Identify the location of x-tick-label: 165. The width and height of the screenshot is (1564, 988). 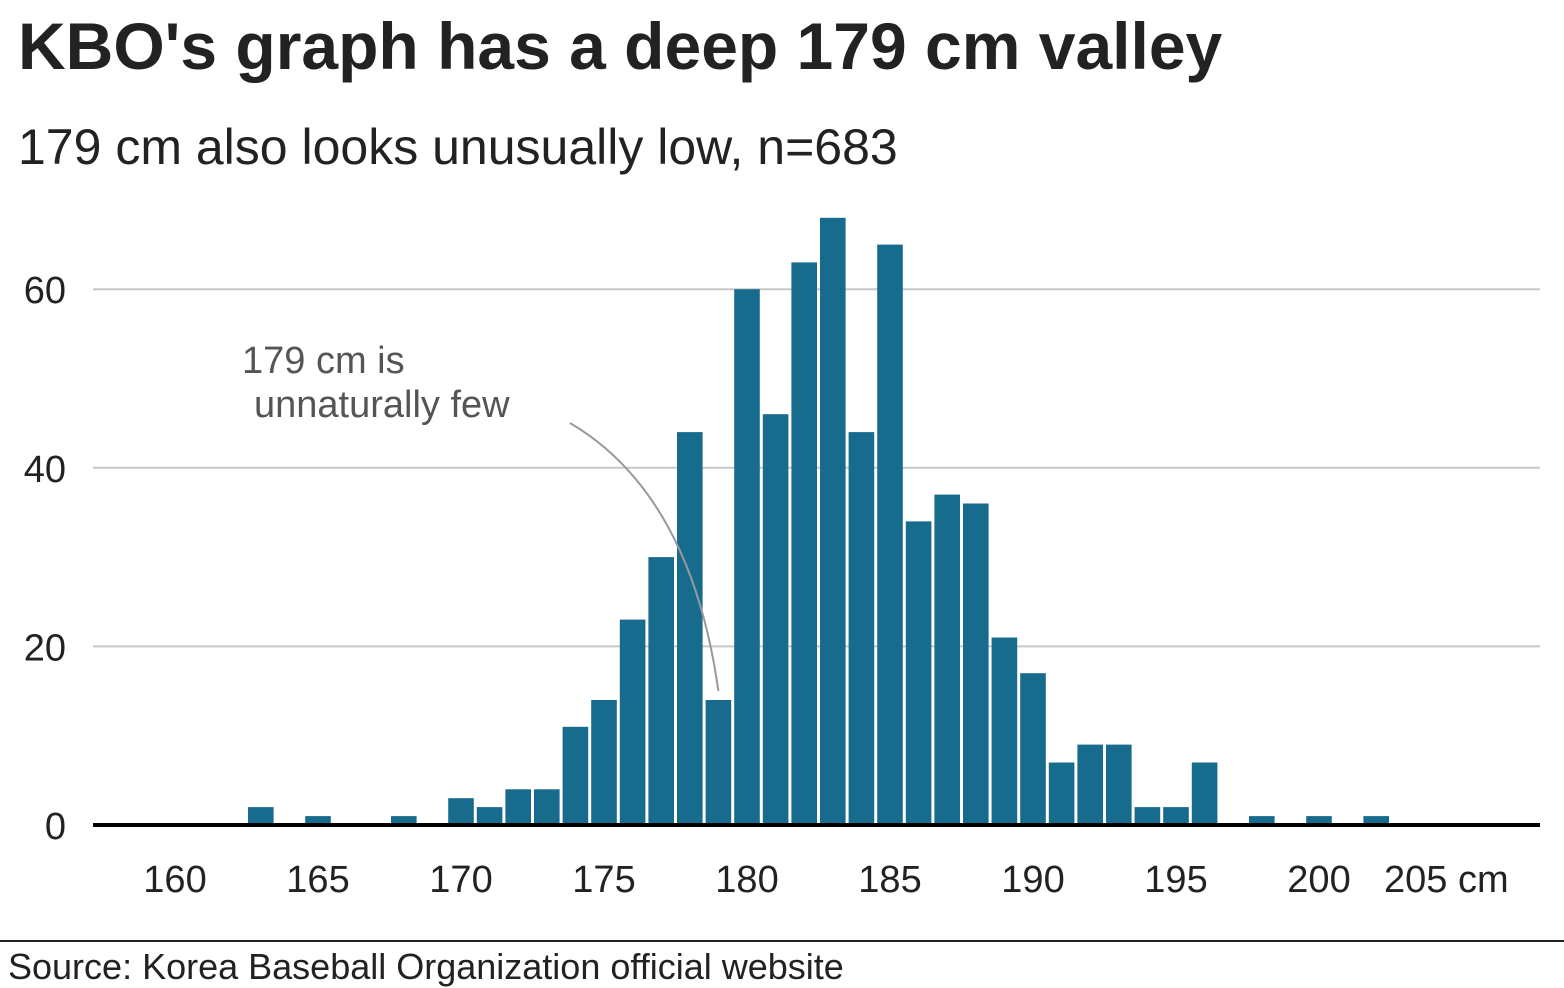
(317, 880).